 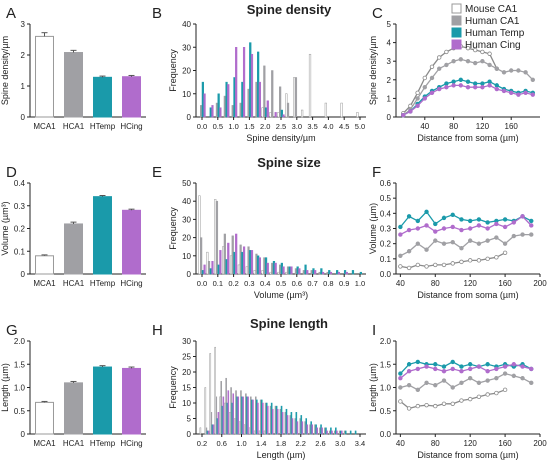 What do you see at coordinates (44, 265) in the screenshot?
I see `bar-MCA1` at bounding box center [44, 265].